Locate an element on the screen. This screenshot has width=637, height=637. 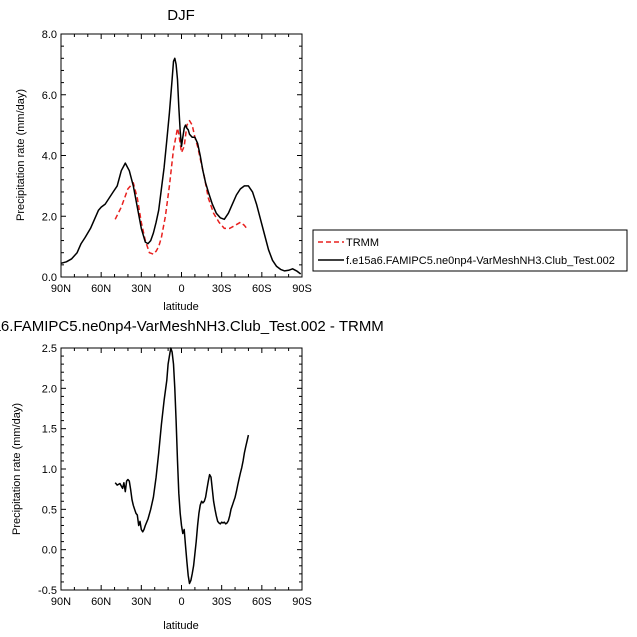
legend-box is located at coordinates (470, 250).